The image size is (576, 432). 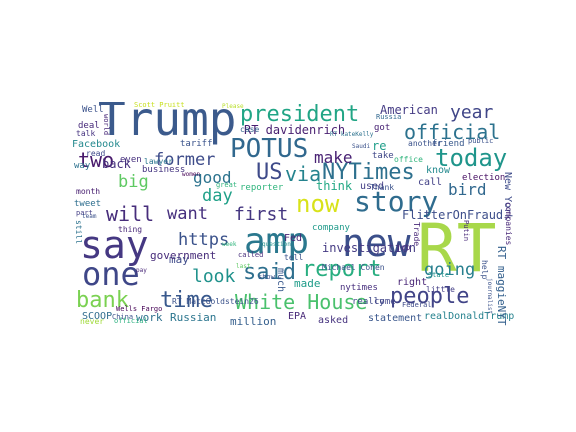 I want to click on cloud-word: right, so click(x=412, y=282).